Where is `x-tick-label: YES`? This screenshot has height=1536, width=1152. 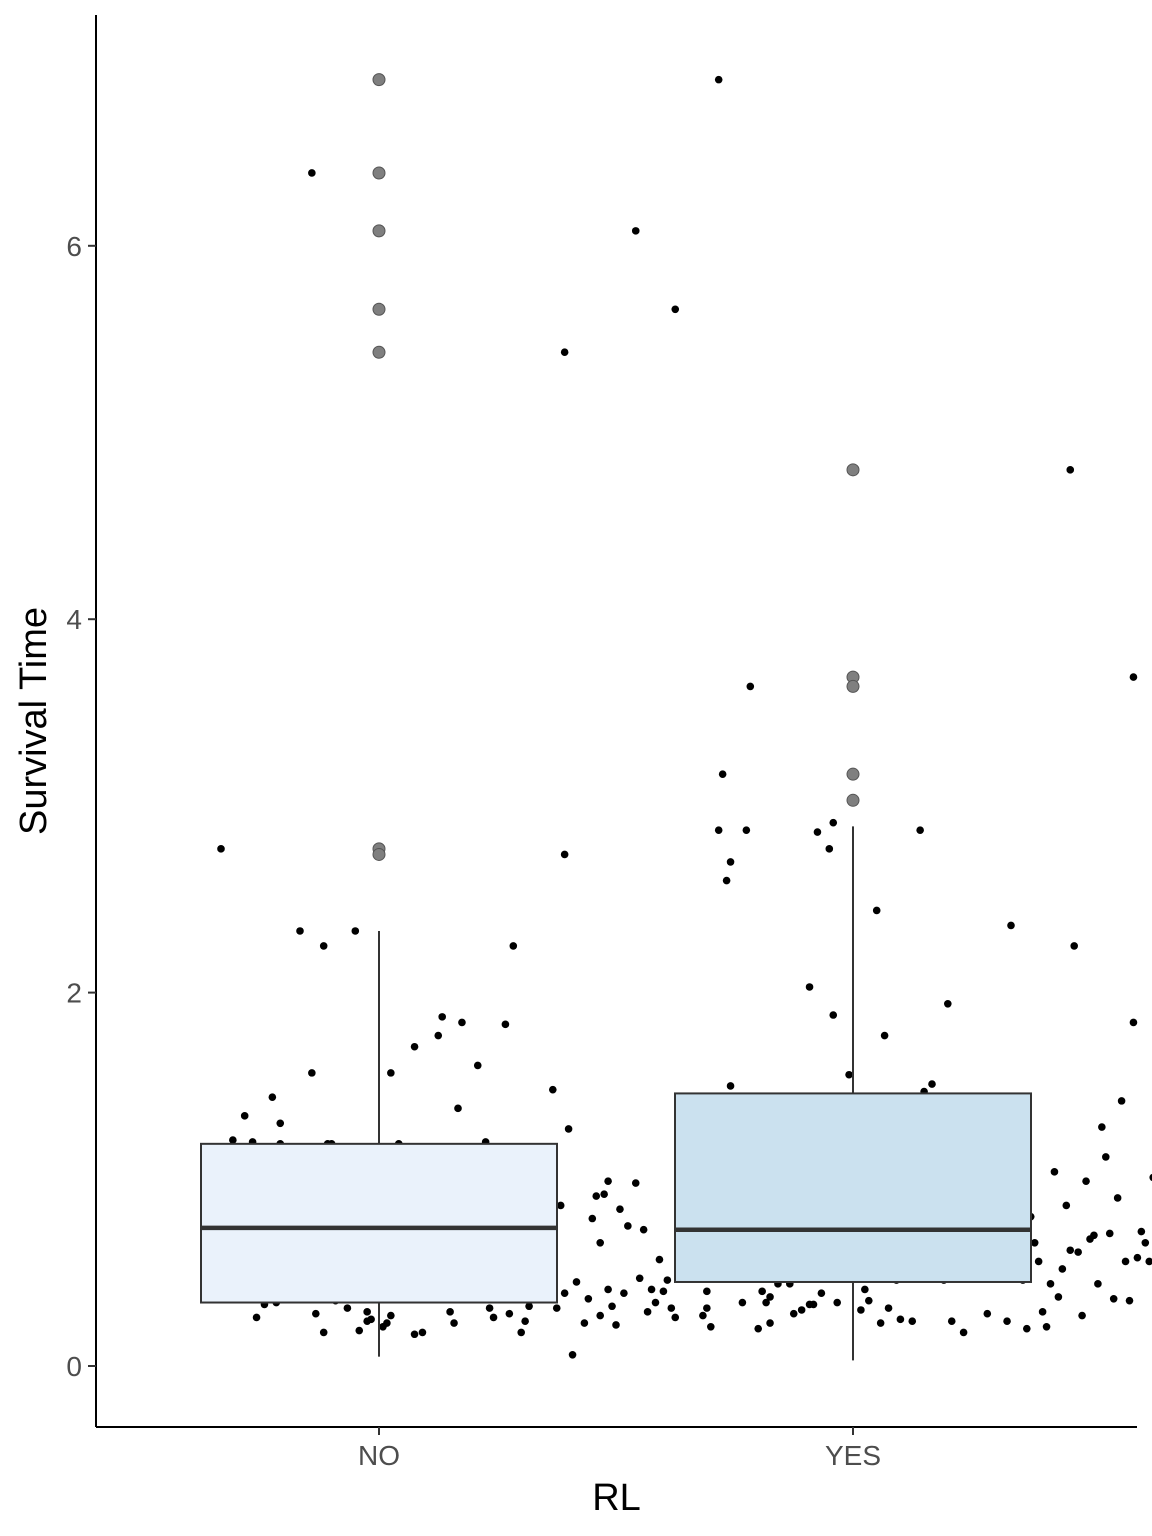
x-tick-label: YES is located at coordinates (853, 1455).